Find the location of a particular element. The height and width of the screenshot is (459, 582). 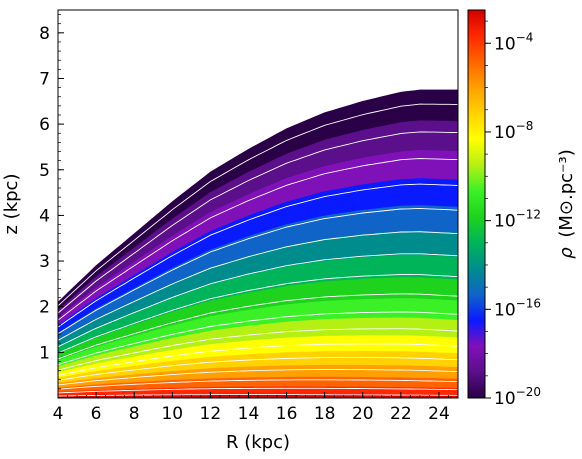

y-axis-label: z (kpc) is located at coordinates (11, 204).